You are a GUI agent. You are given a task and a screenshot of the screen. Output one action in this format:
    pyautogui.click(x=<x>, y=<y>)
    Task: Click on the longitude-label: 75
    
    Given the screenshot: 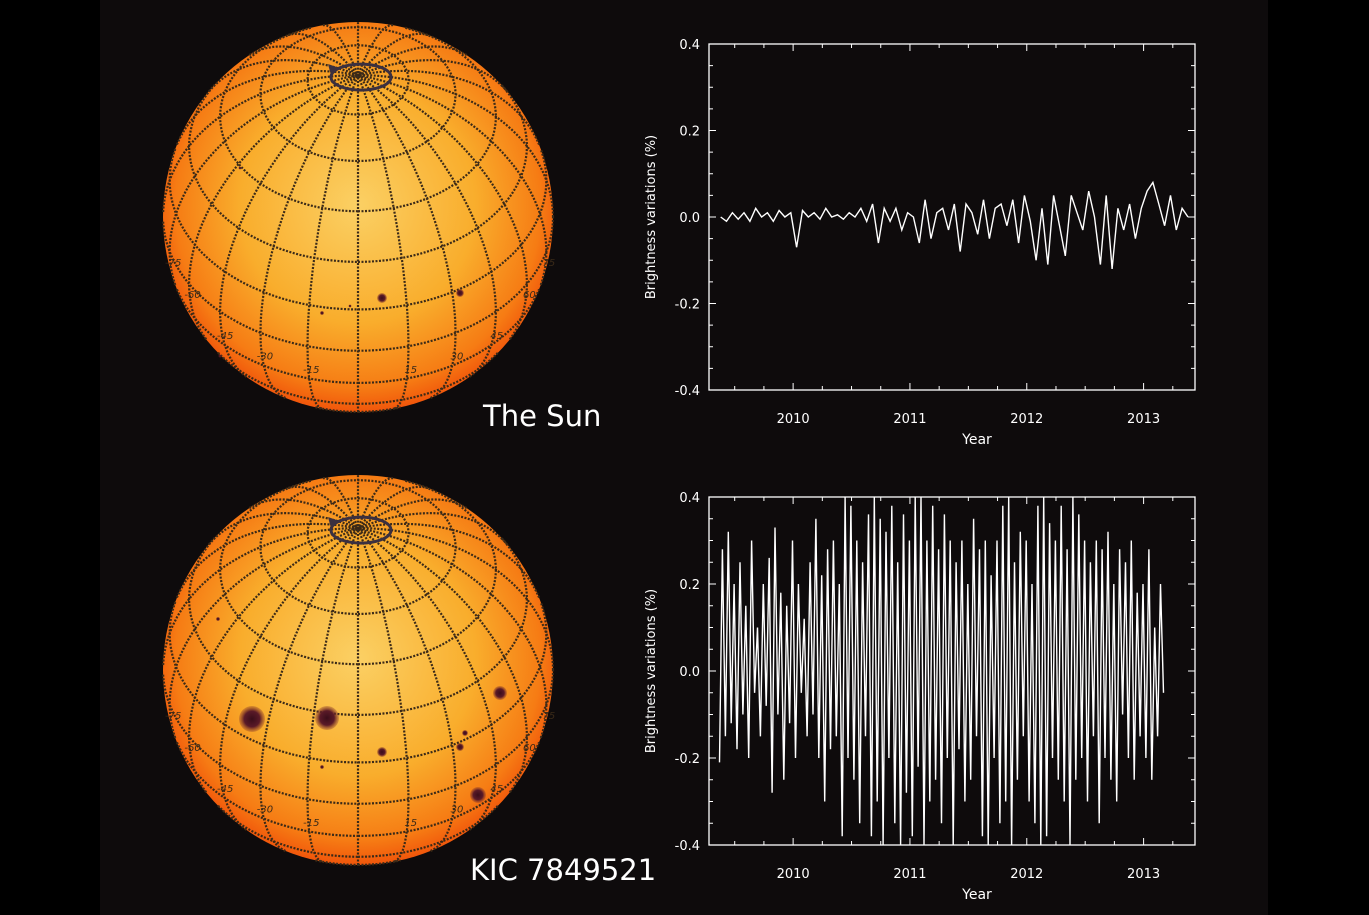 What is the action you would take?
    pyautogui.click(x=548, y=716)
    